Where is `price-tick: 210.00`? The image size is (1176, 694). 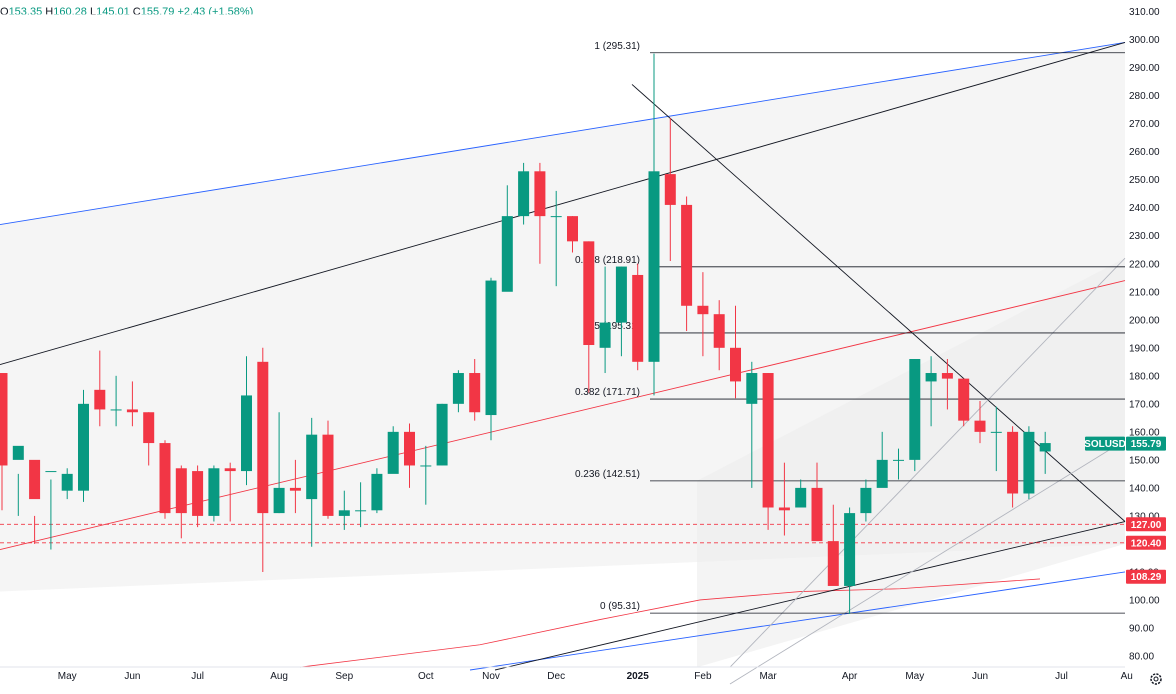
price-tick: 210.00 is located at coordinates (1144, 292).